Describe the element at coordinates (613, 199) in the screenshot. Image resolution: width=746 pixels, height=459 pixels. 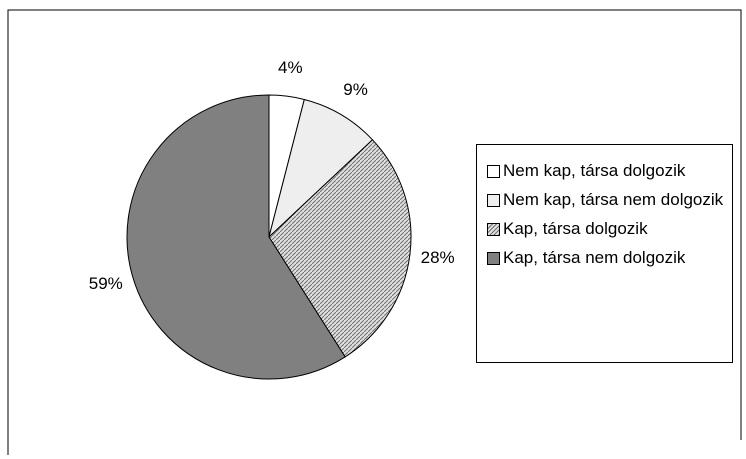
I see `legend-label: Nem kap, társa nem dolgozik` at that location.